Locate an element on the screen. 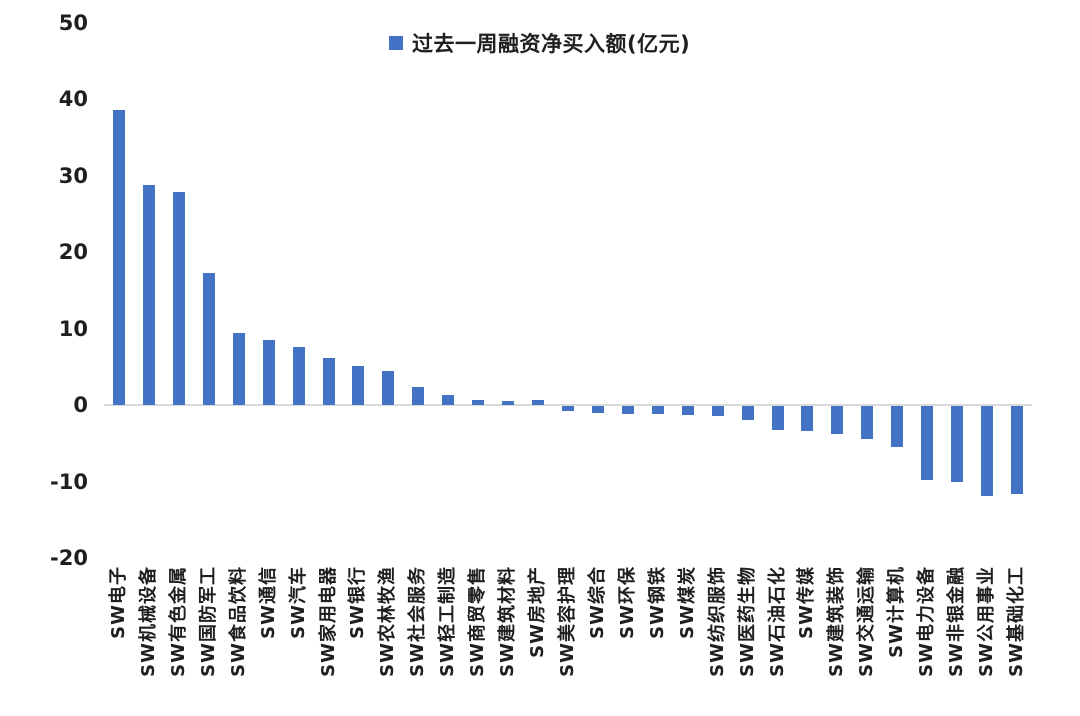 The width and height of the screenshot is (1080, 716). x-axis-category-label: SW非银金融 is located at coordinates (957, 621).